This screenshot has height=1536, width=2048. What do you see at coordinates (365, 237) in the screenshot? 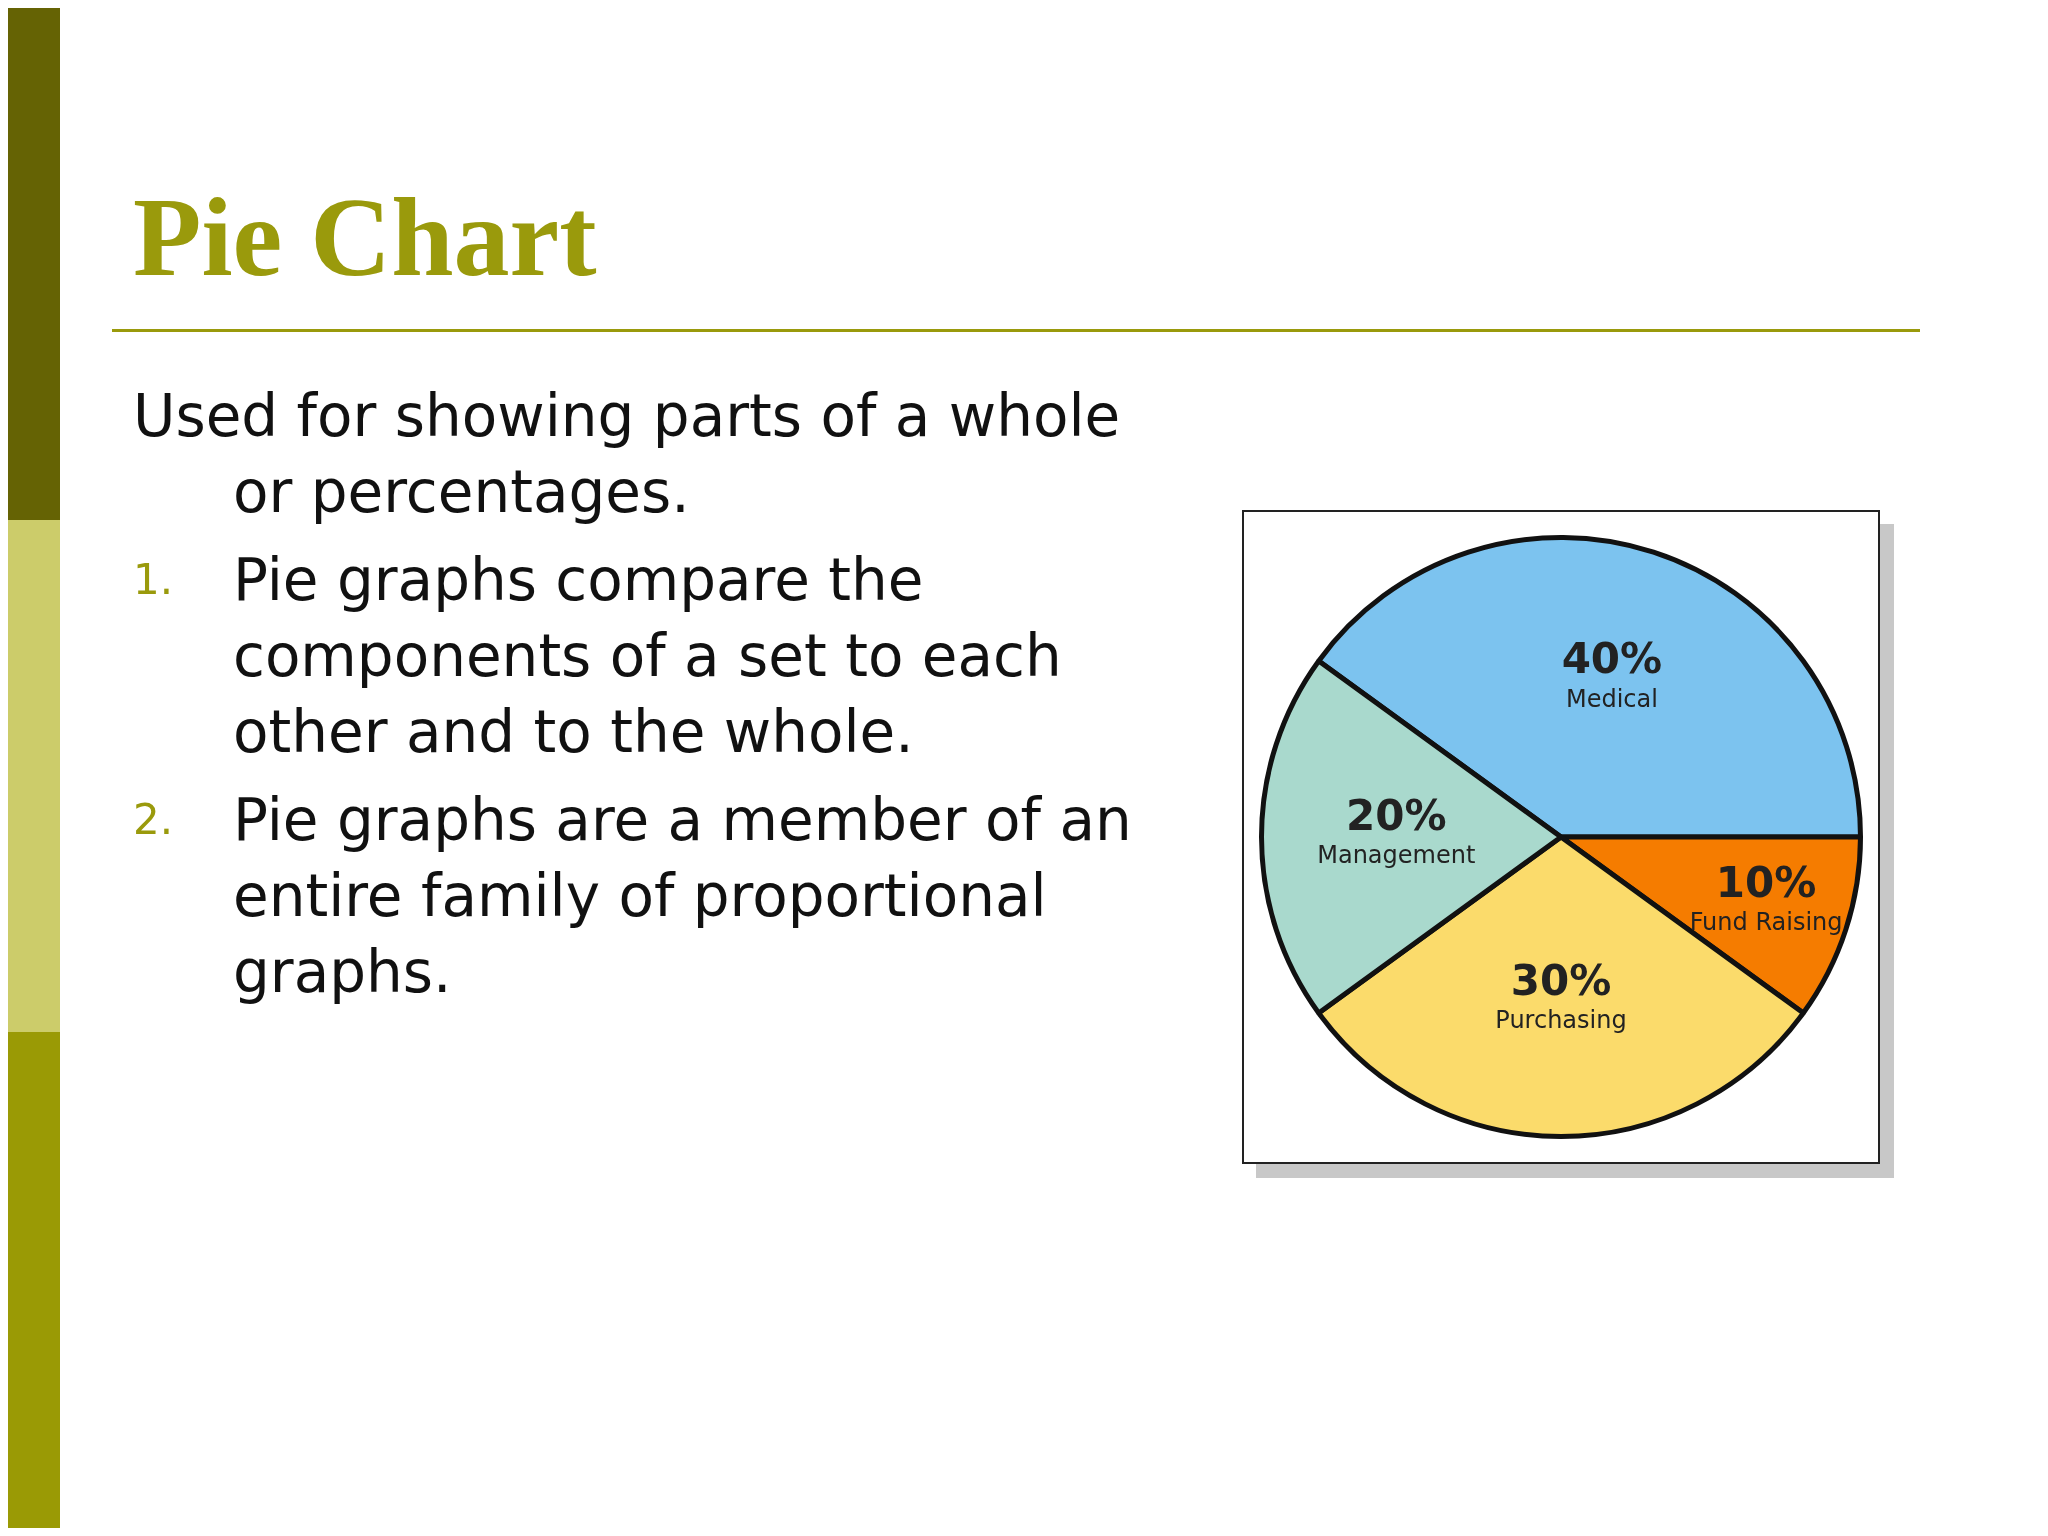
I see `chart-title: Pie Chart` at bounding box center [365, 237].